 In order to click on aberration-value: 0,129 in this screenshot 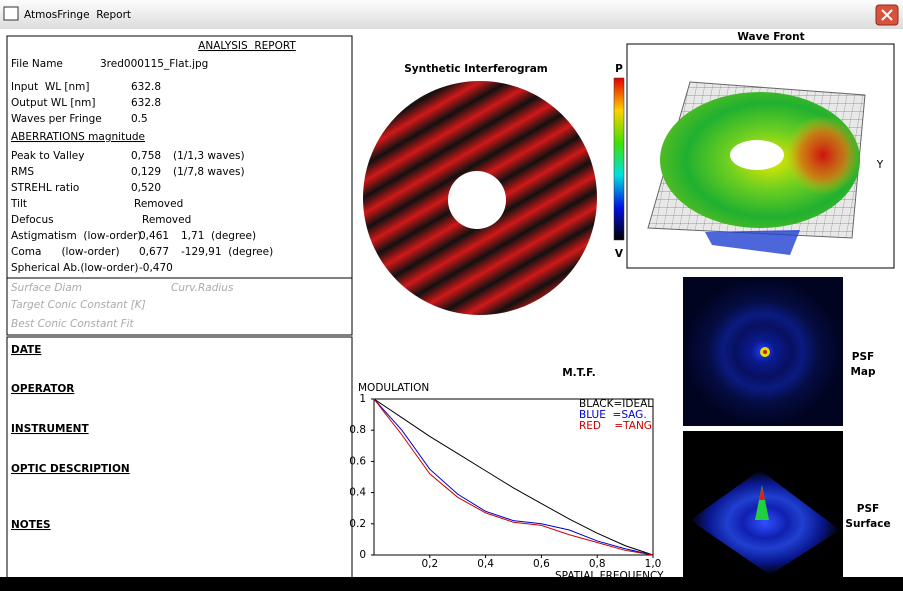, I will do `click(146, 172)`.